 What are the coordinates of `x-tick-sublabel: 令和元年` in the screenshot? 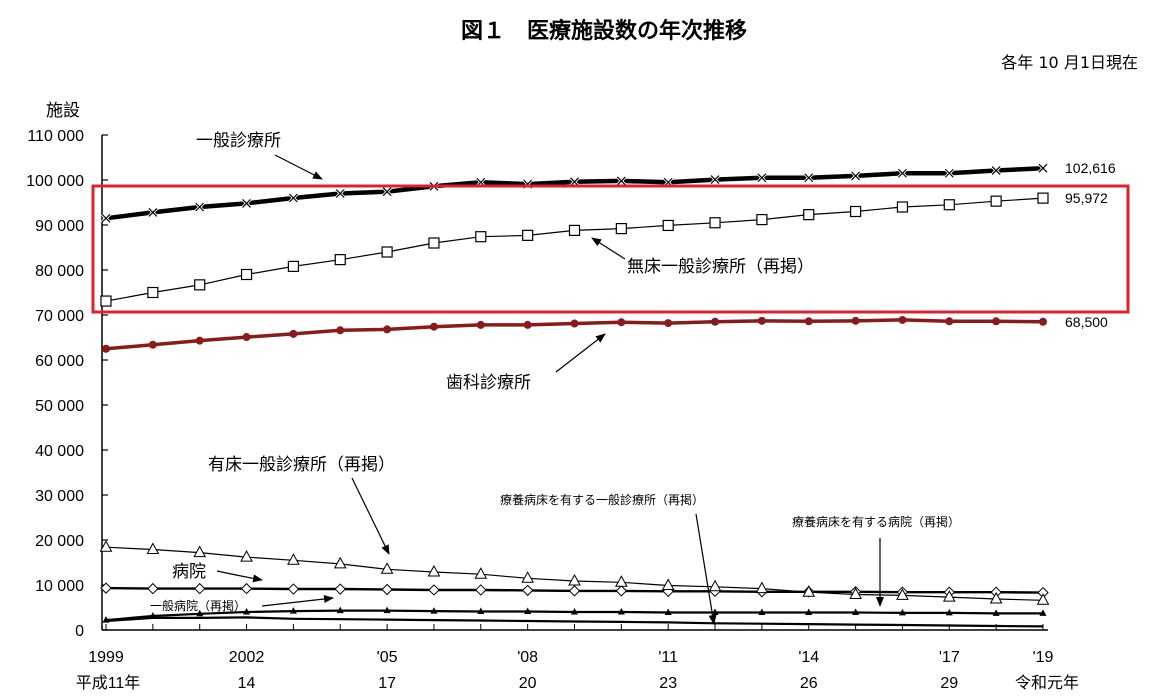 It's located at (1047, 683).